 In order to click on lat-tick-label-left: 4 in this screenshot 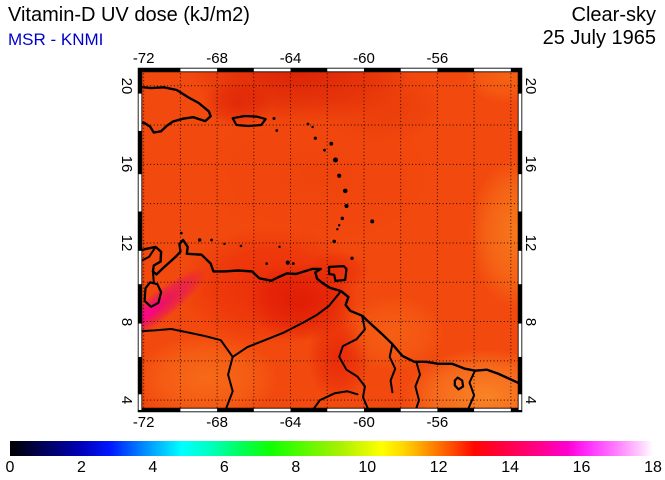, I will do `click(126, 400)`.